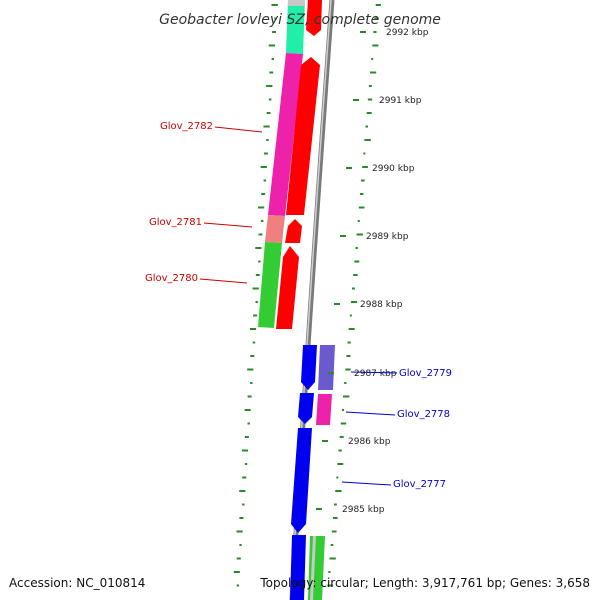 The image size is (600, 600). I want to click on ruler-tick-label: 2986 kbp, so click(369, 442).